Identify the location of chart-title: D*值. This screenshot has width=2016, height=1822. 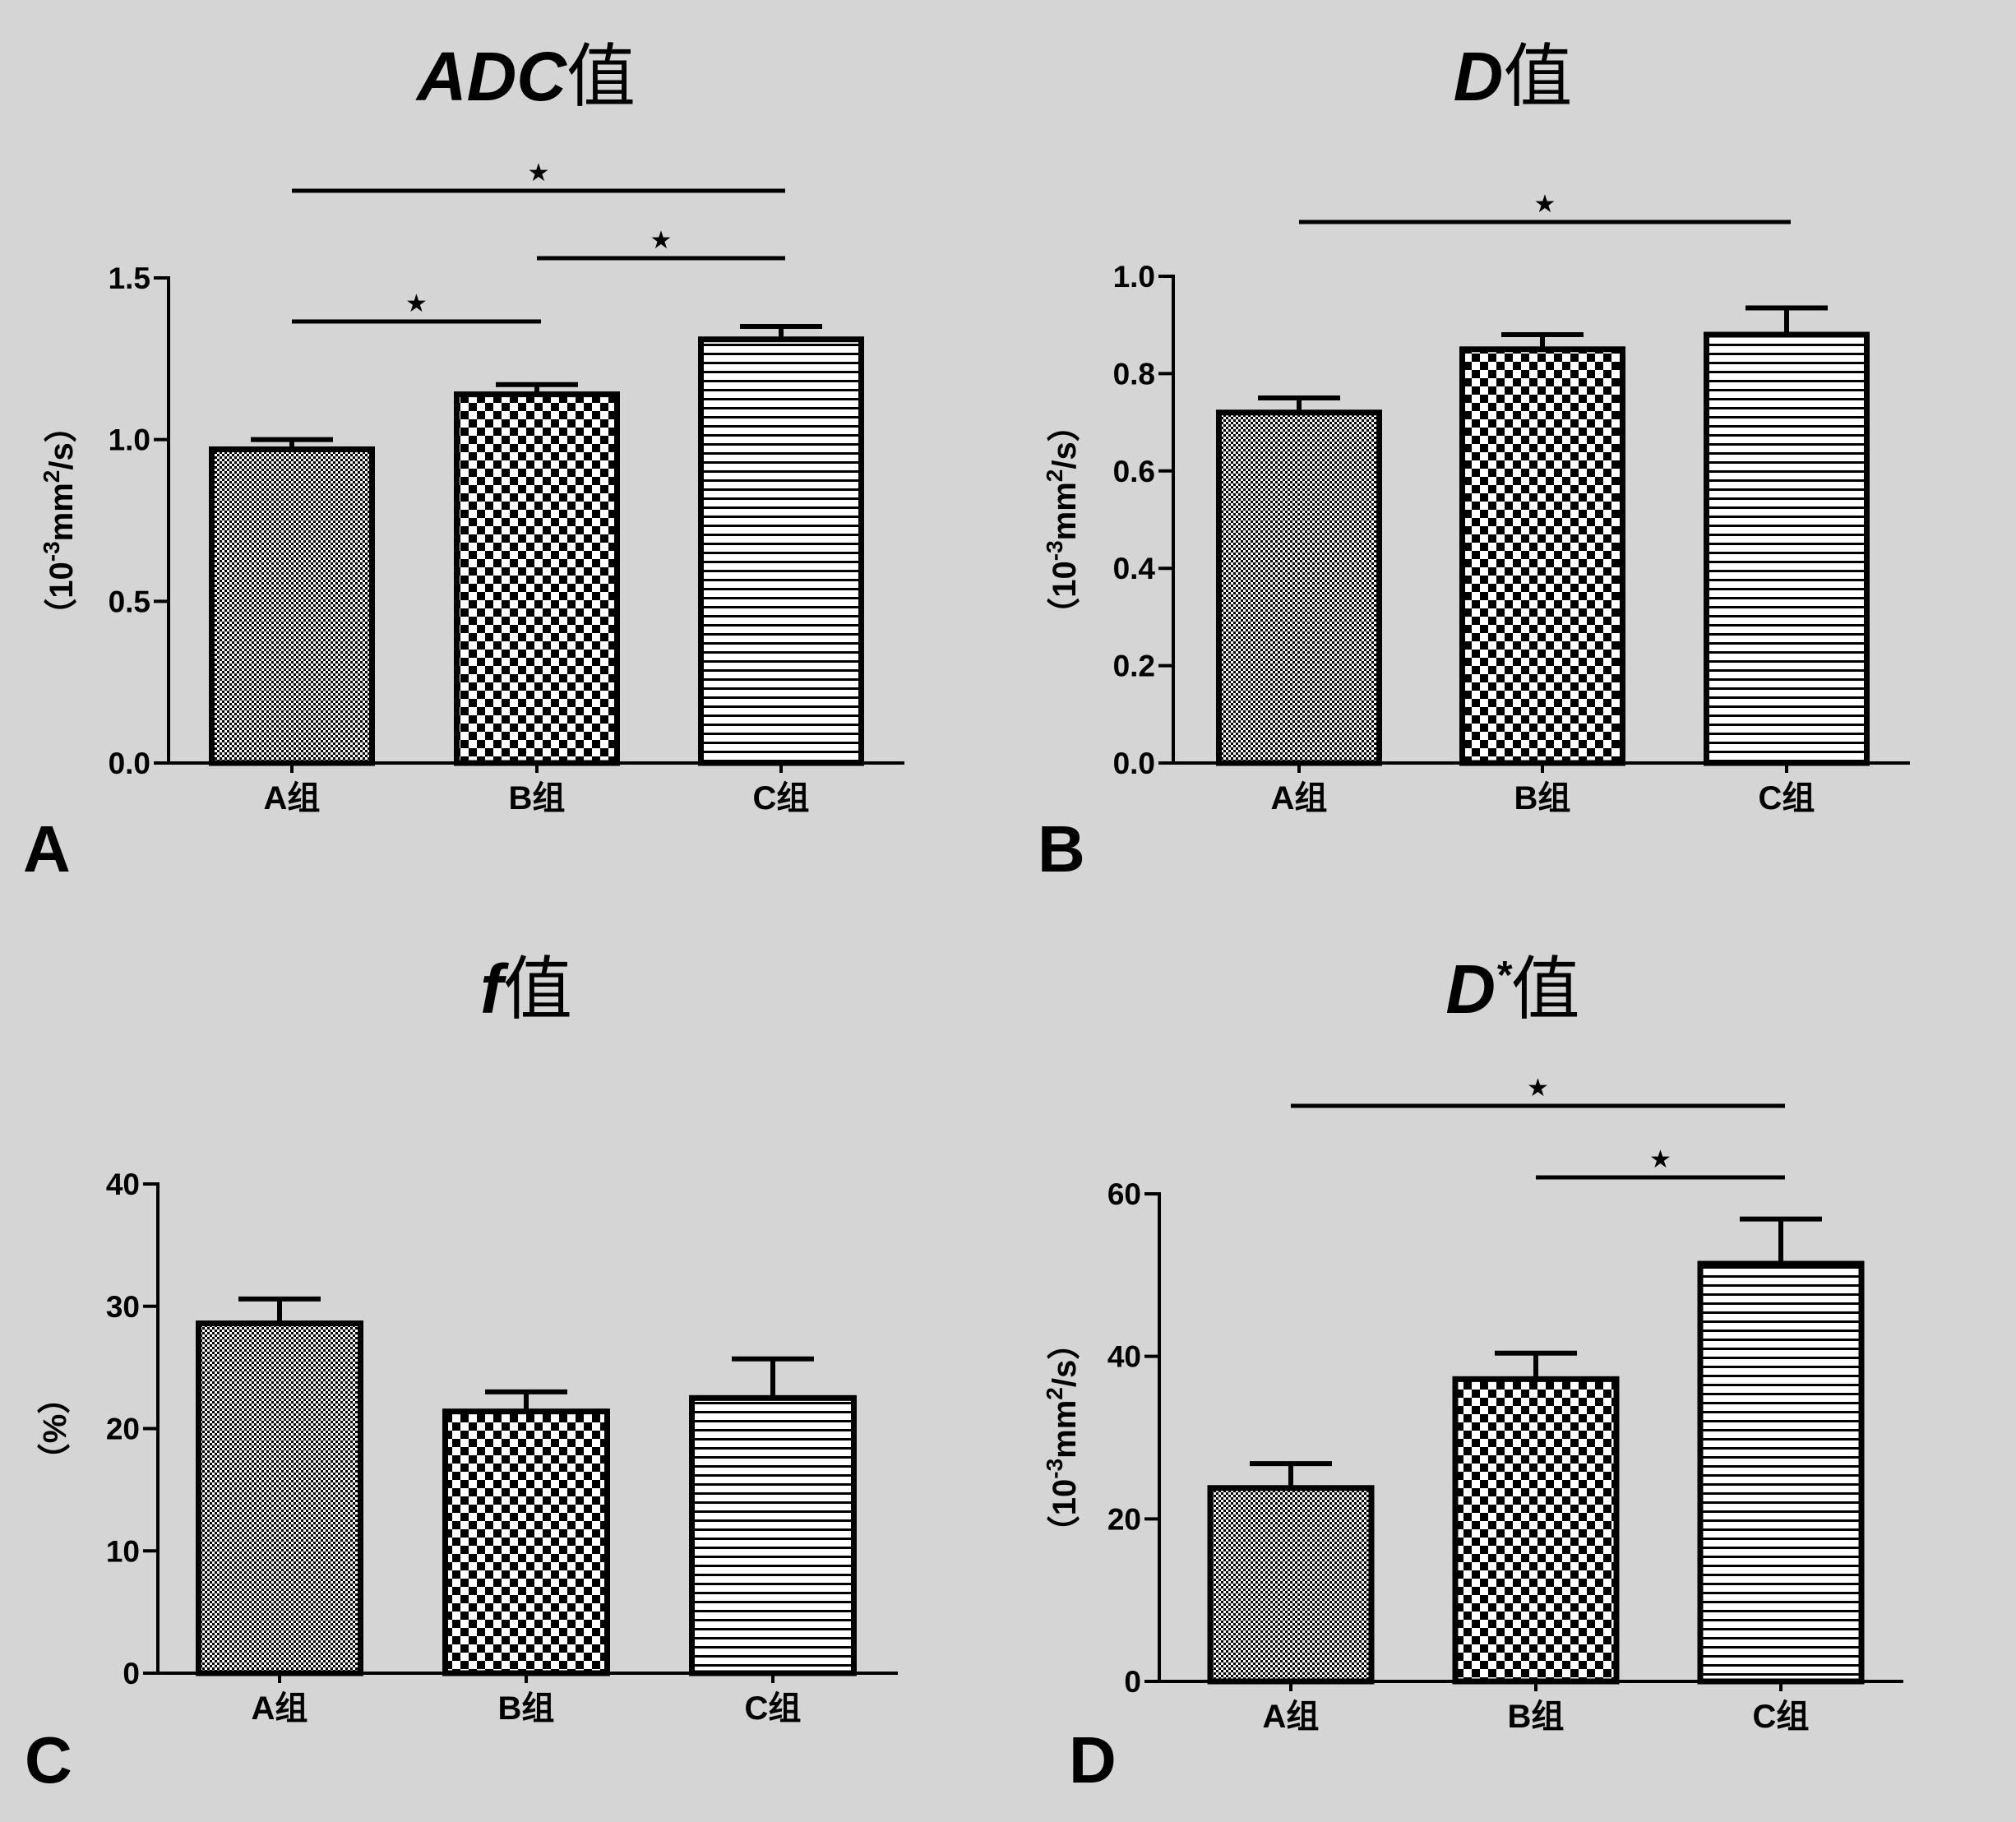
(1512, 989).